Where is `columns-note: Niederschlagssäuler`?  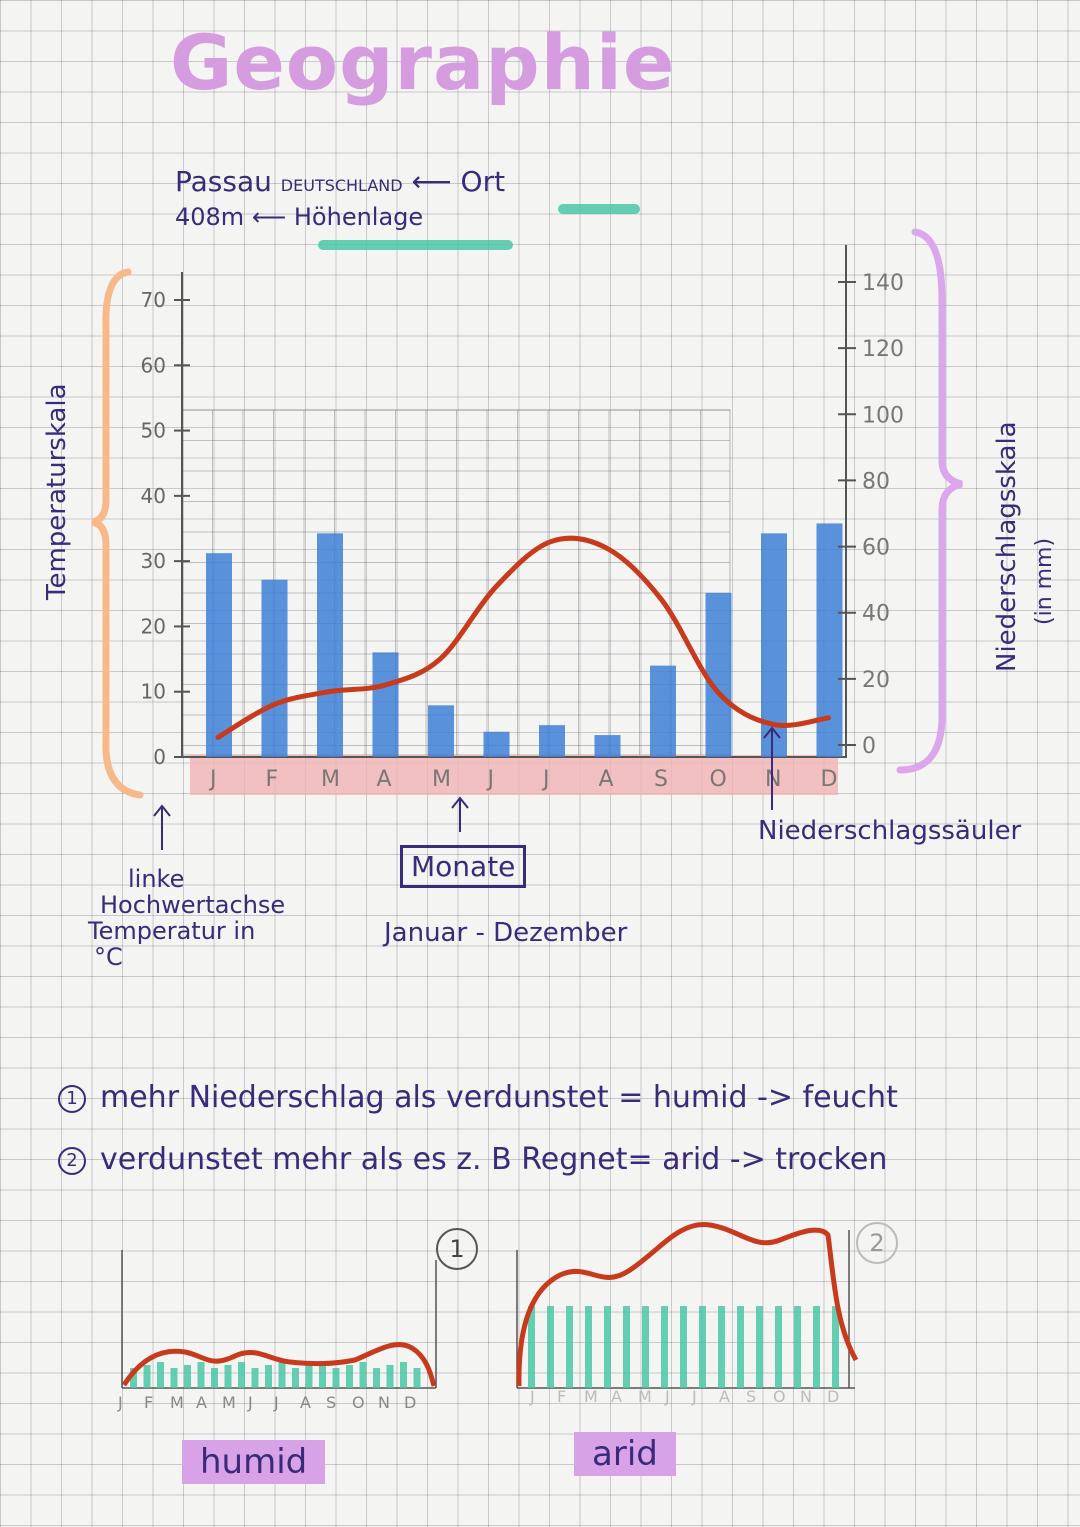
columns-note: Niederschlagssäuler is located at coordinates (890, 831).